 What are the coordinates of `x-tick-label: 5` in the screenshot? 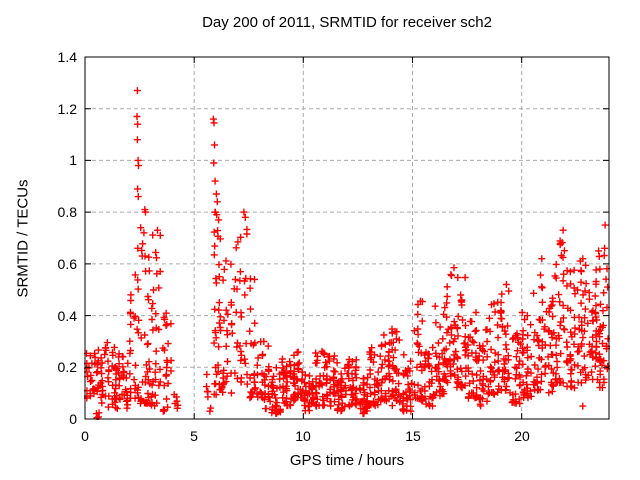 It's located at (194, 436).